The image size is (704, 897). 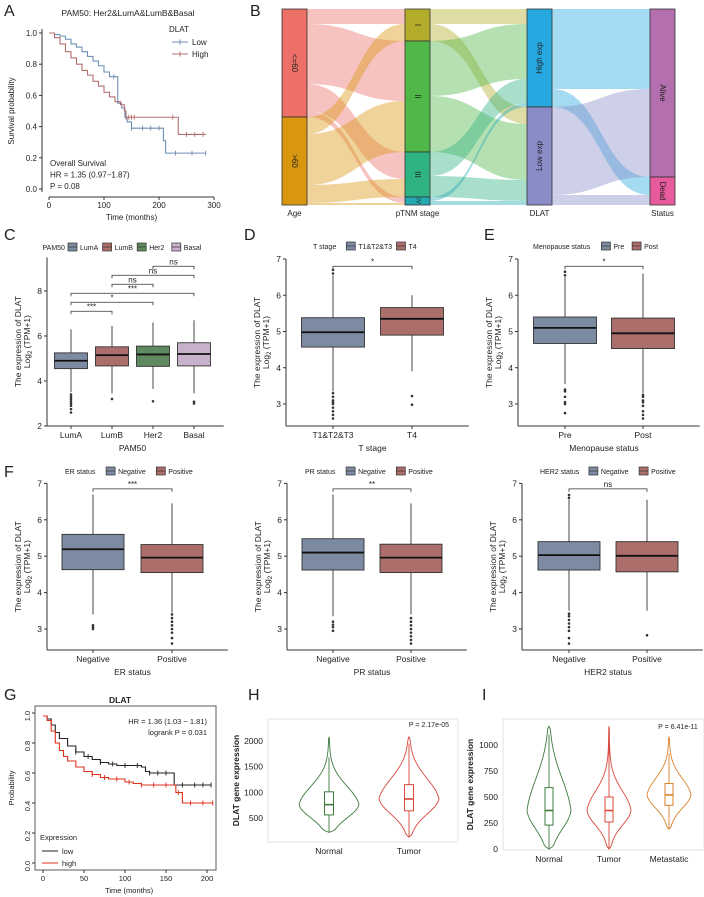 What do you see at coordinates (207, 878) in the screenshot?
I see `x-tick-label: 200` at bounding box center [207, 878].